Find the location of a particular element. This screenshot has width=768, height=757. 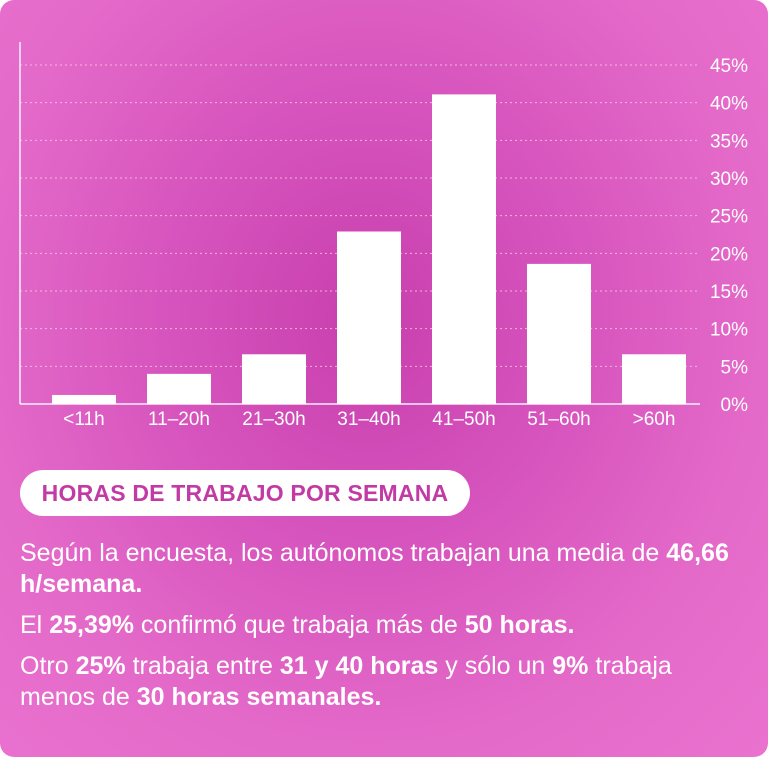

y-tick-label: 25% is located at coordinates (729, 217).